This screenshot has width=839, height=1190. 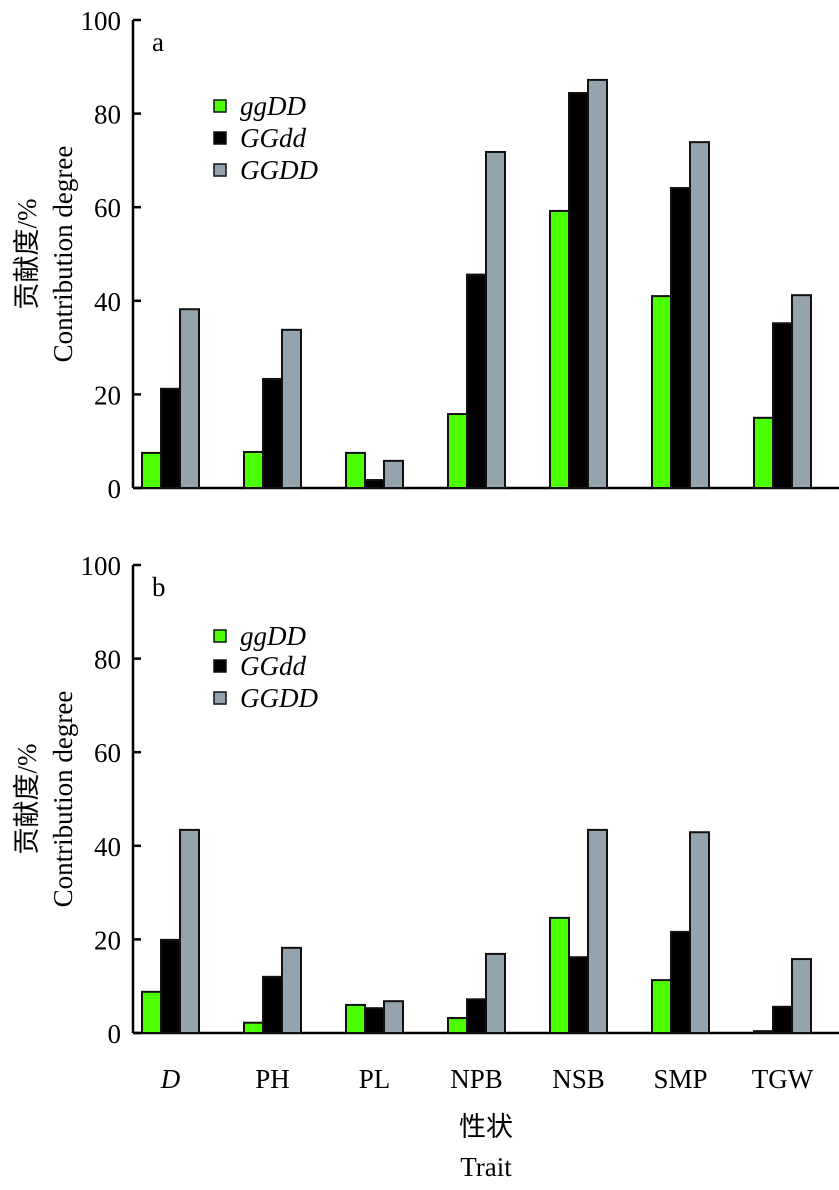 I want to click on x-tick-label-PH: PH, so click(x=272, y=1079).